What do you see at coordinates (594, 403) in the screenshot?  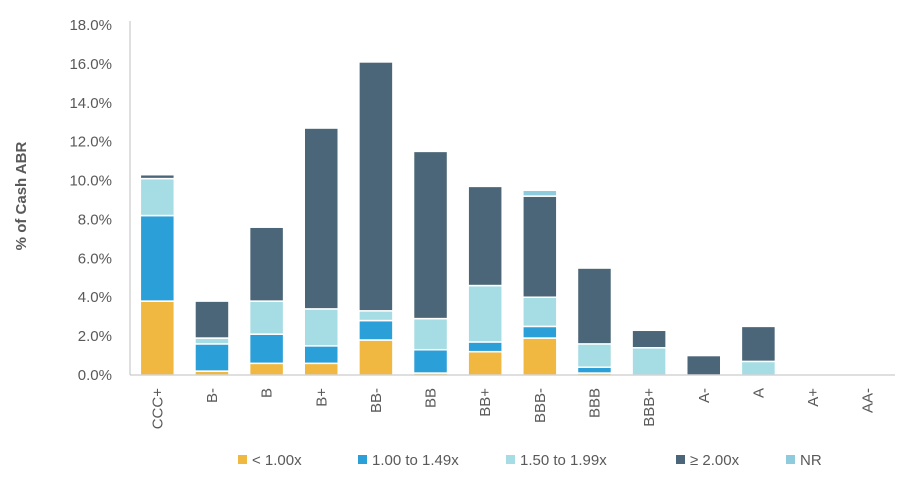 I see `x-tick-label: BBB` at bounding box center [594, 403].